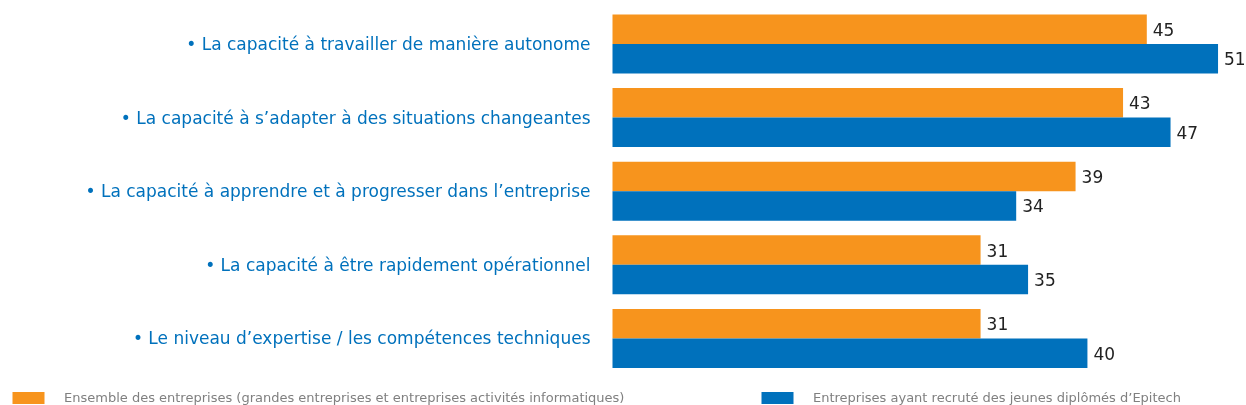  Describe the element at coordinates (355, 117) in the screenshot. I see `y-tick-label: • La capacité à s’adapter à des situations changeantes` at that location.